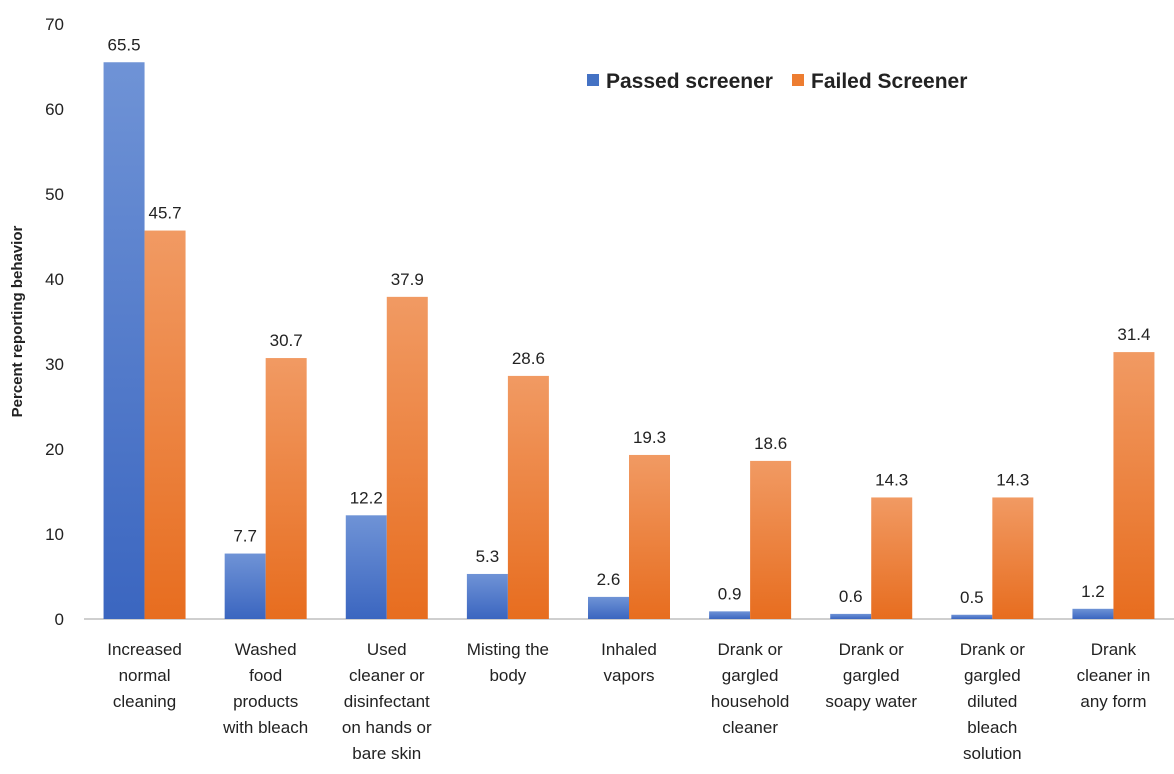  Describe the element at coordinates (992, 701) in the screenshot. I see `x-category-label-line: diluted` at that location.